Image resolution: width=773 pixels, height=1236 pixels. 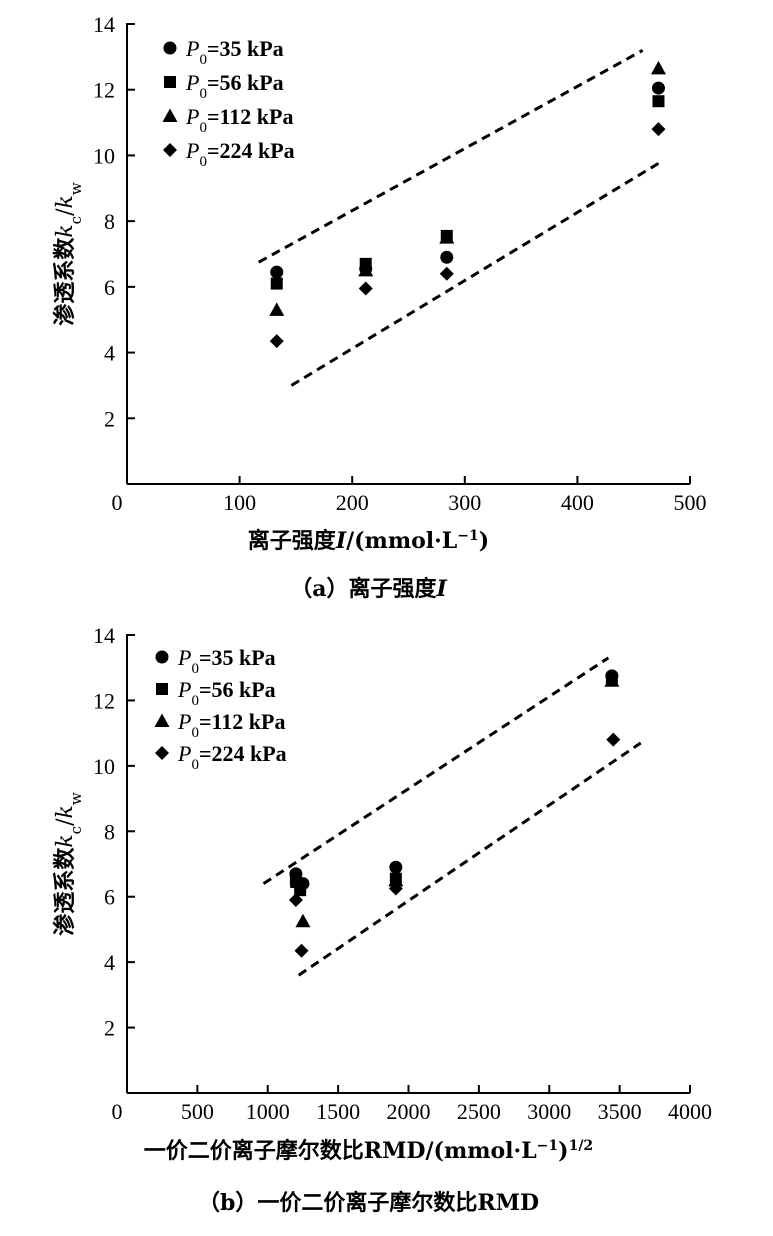 I want to click on x-tick-label: 400, so click(x=577, y=502).